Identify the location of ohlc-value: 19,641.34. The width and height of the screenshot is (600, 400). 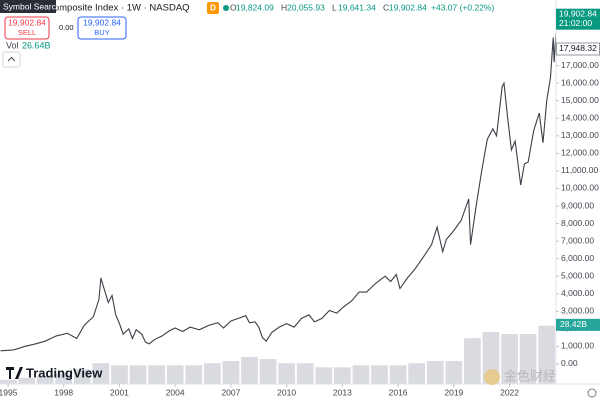
(357, 7).